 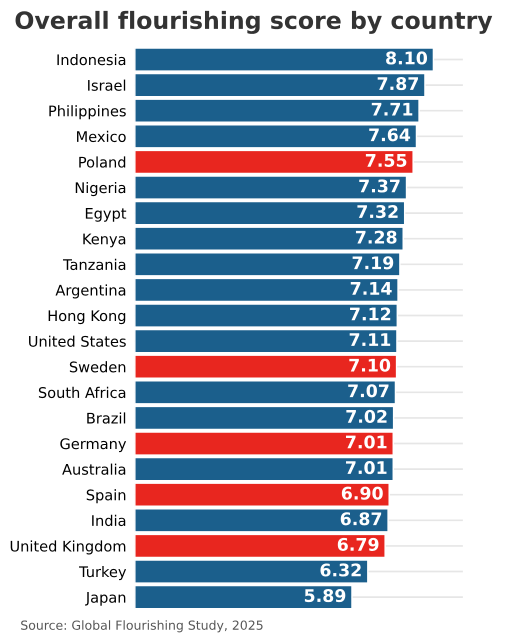 What do you see at coordinates (101, 136) in the screenshot?
I see `y-tick-label: Mexico` at bounding box center [101, 136].